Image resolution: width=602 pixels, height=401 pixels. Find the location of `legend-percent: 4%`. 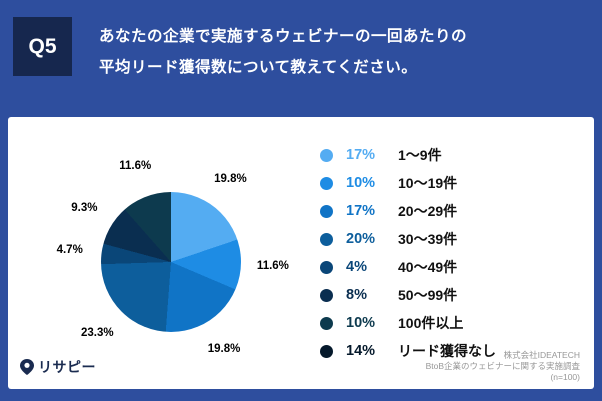

legend-percent: 4% is located at coordinates (356, 267).